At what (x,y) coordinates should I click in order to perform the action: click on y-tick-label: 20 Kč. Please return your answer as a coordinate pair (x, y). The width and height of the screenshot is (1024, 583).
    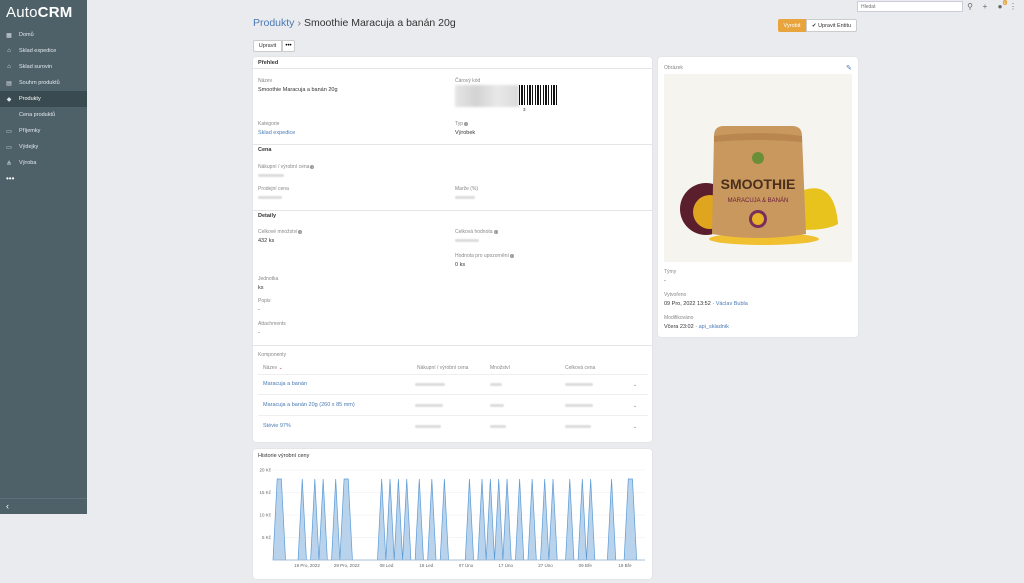
    Looking at the image, I should click on (265, 470).